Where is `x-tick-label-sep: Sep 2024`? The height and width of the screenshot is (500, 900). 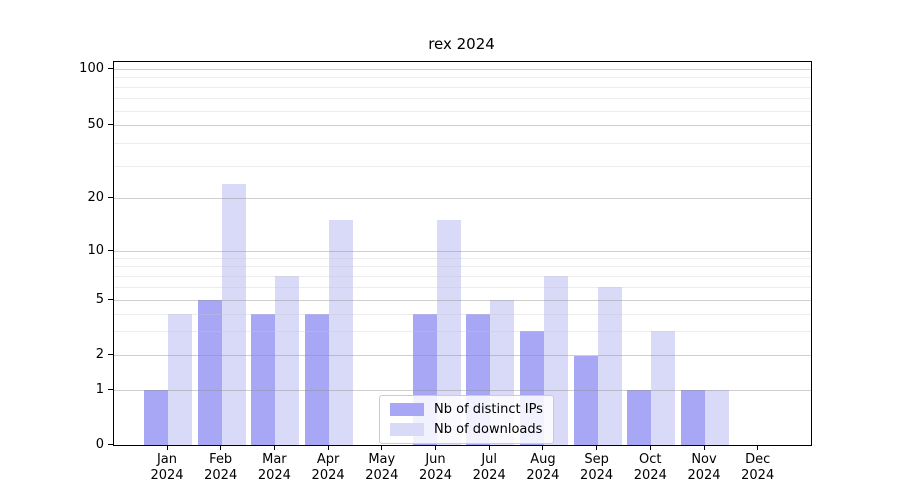
x-tick-label-sep: Sep 2024 is located at coordinates (597, 467).